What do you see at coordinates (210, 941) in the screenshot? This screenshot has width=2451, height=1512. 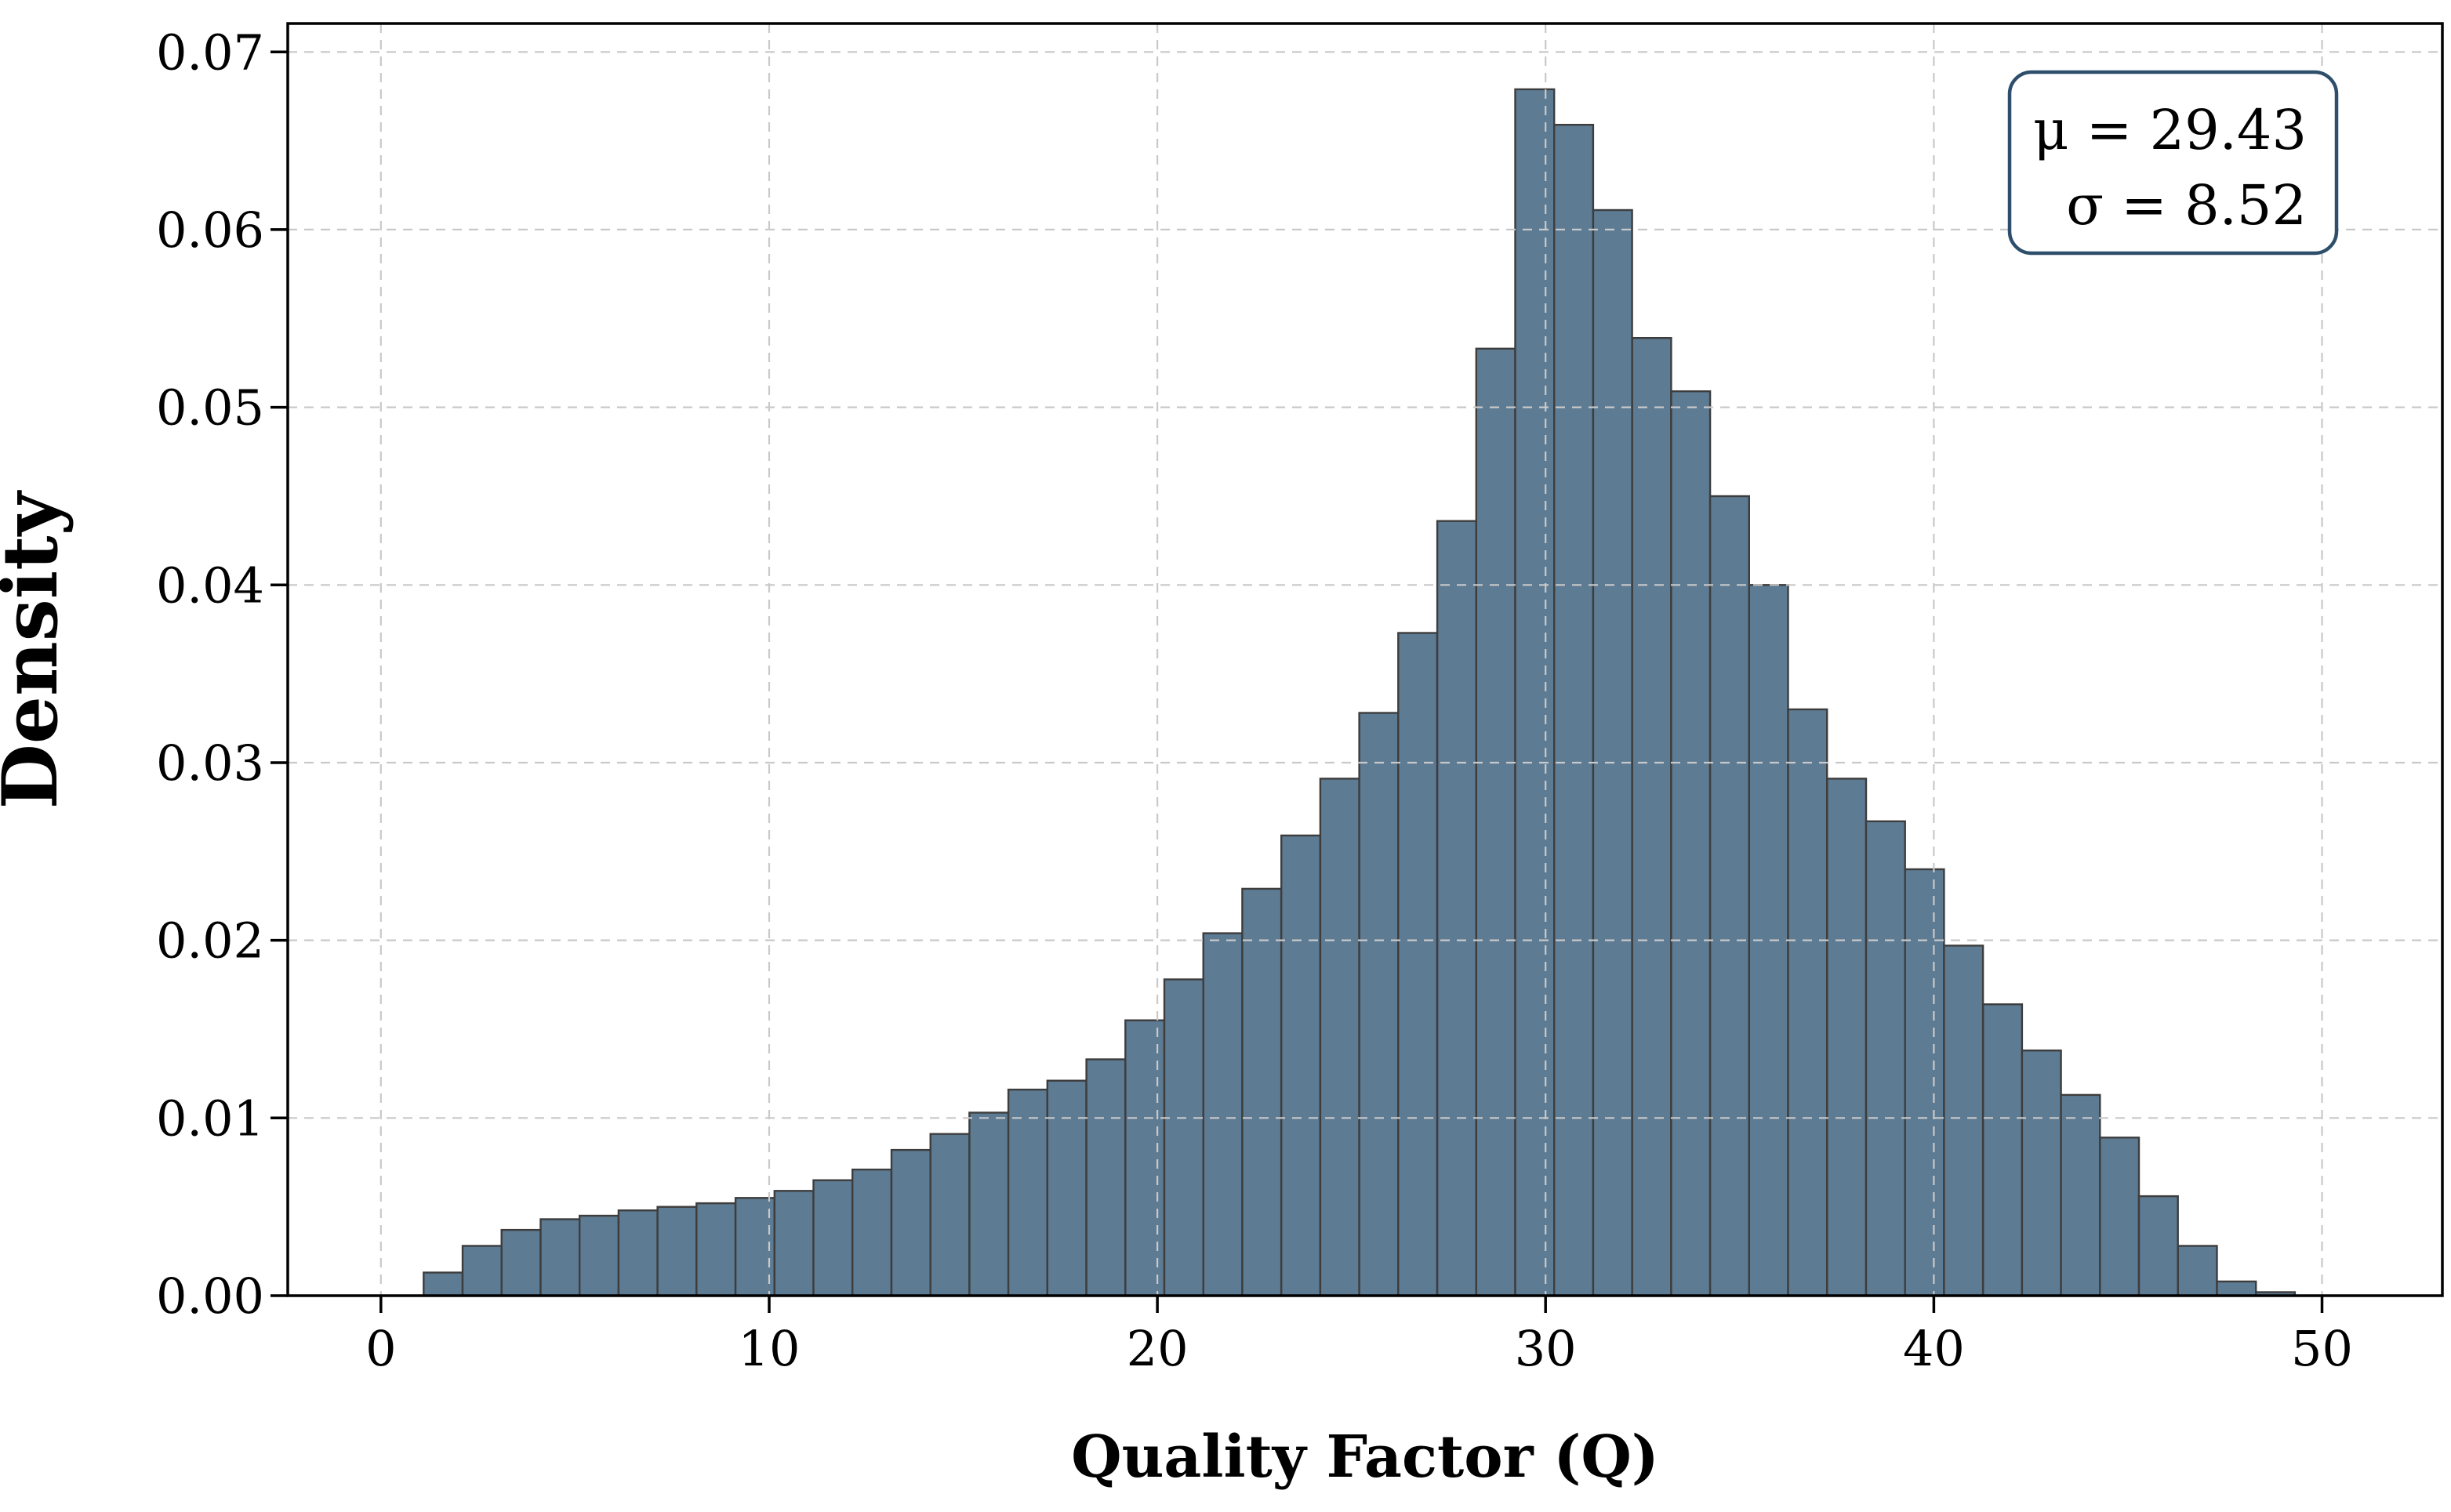 I see `y-tick-label: 0.02` at bounding box center [210, 941].